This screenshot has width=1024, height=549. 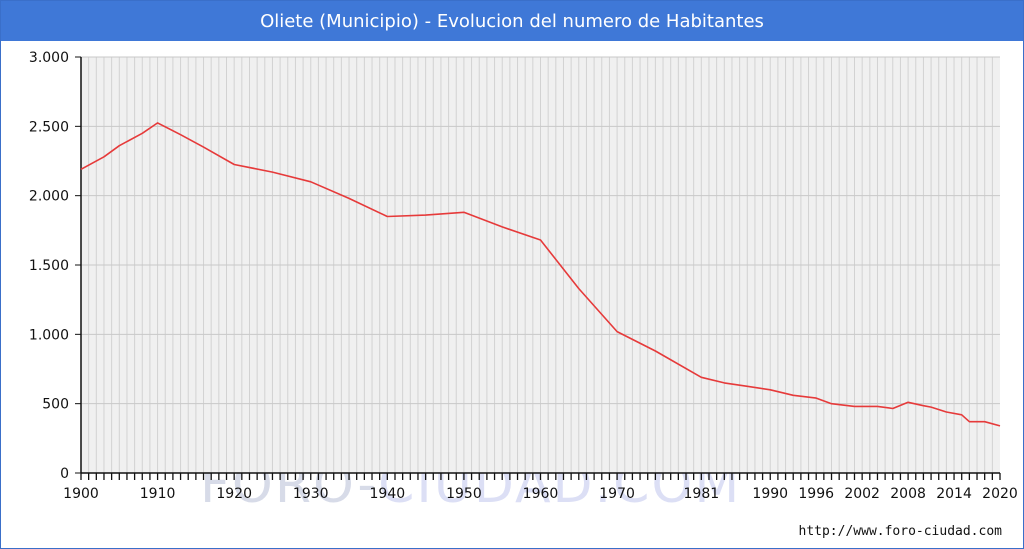 What do you see at coordinates (541, 494) in the screenshot?
I see `x-tick-label: 1960` at bounding box center [541, 494].